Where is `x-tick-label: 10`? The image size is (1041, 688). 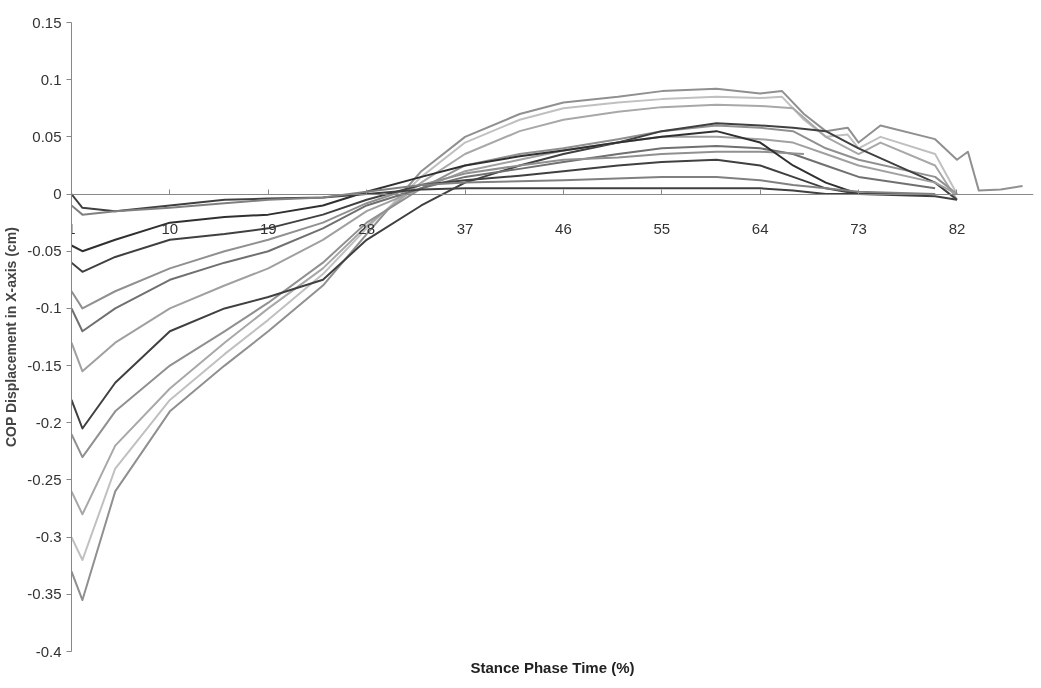
x-tick-label: 10 is located at coordinates (170, 229).